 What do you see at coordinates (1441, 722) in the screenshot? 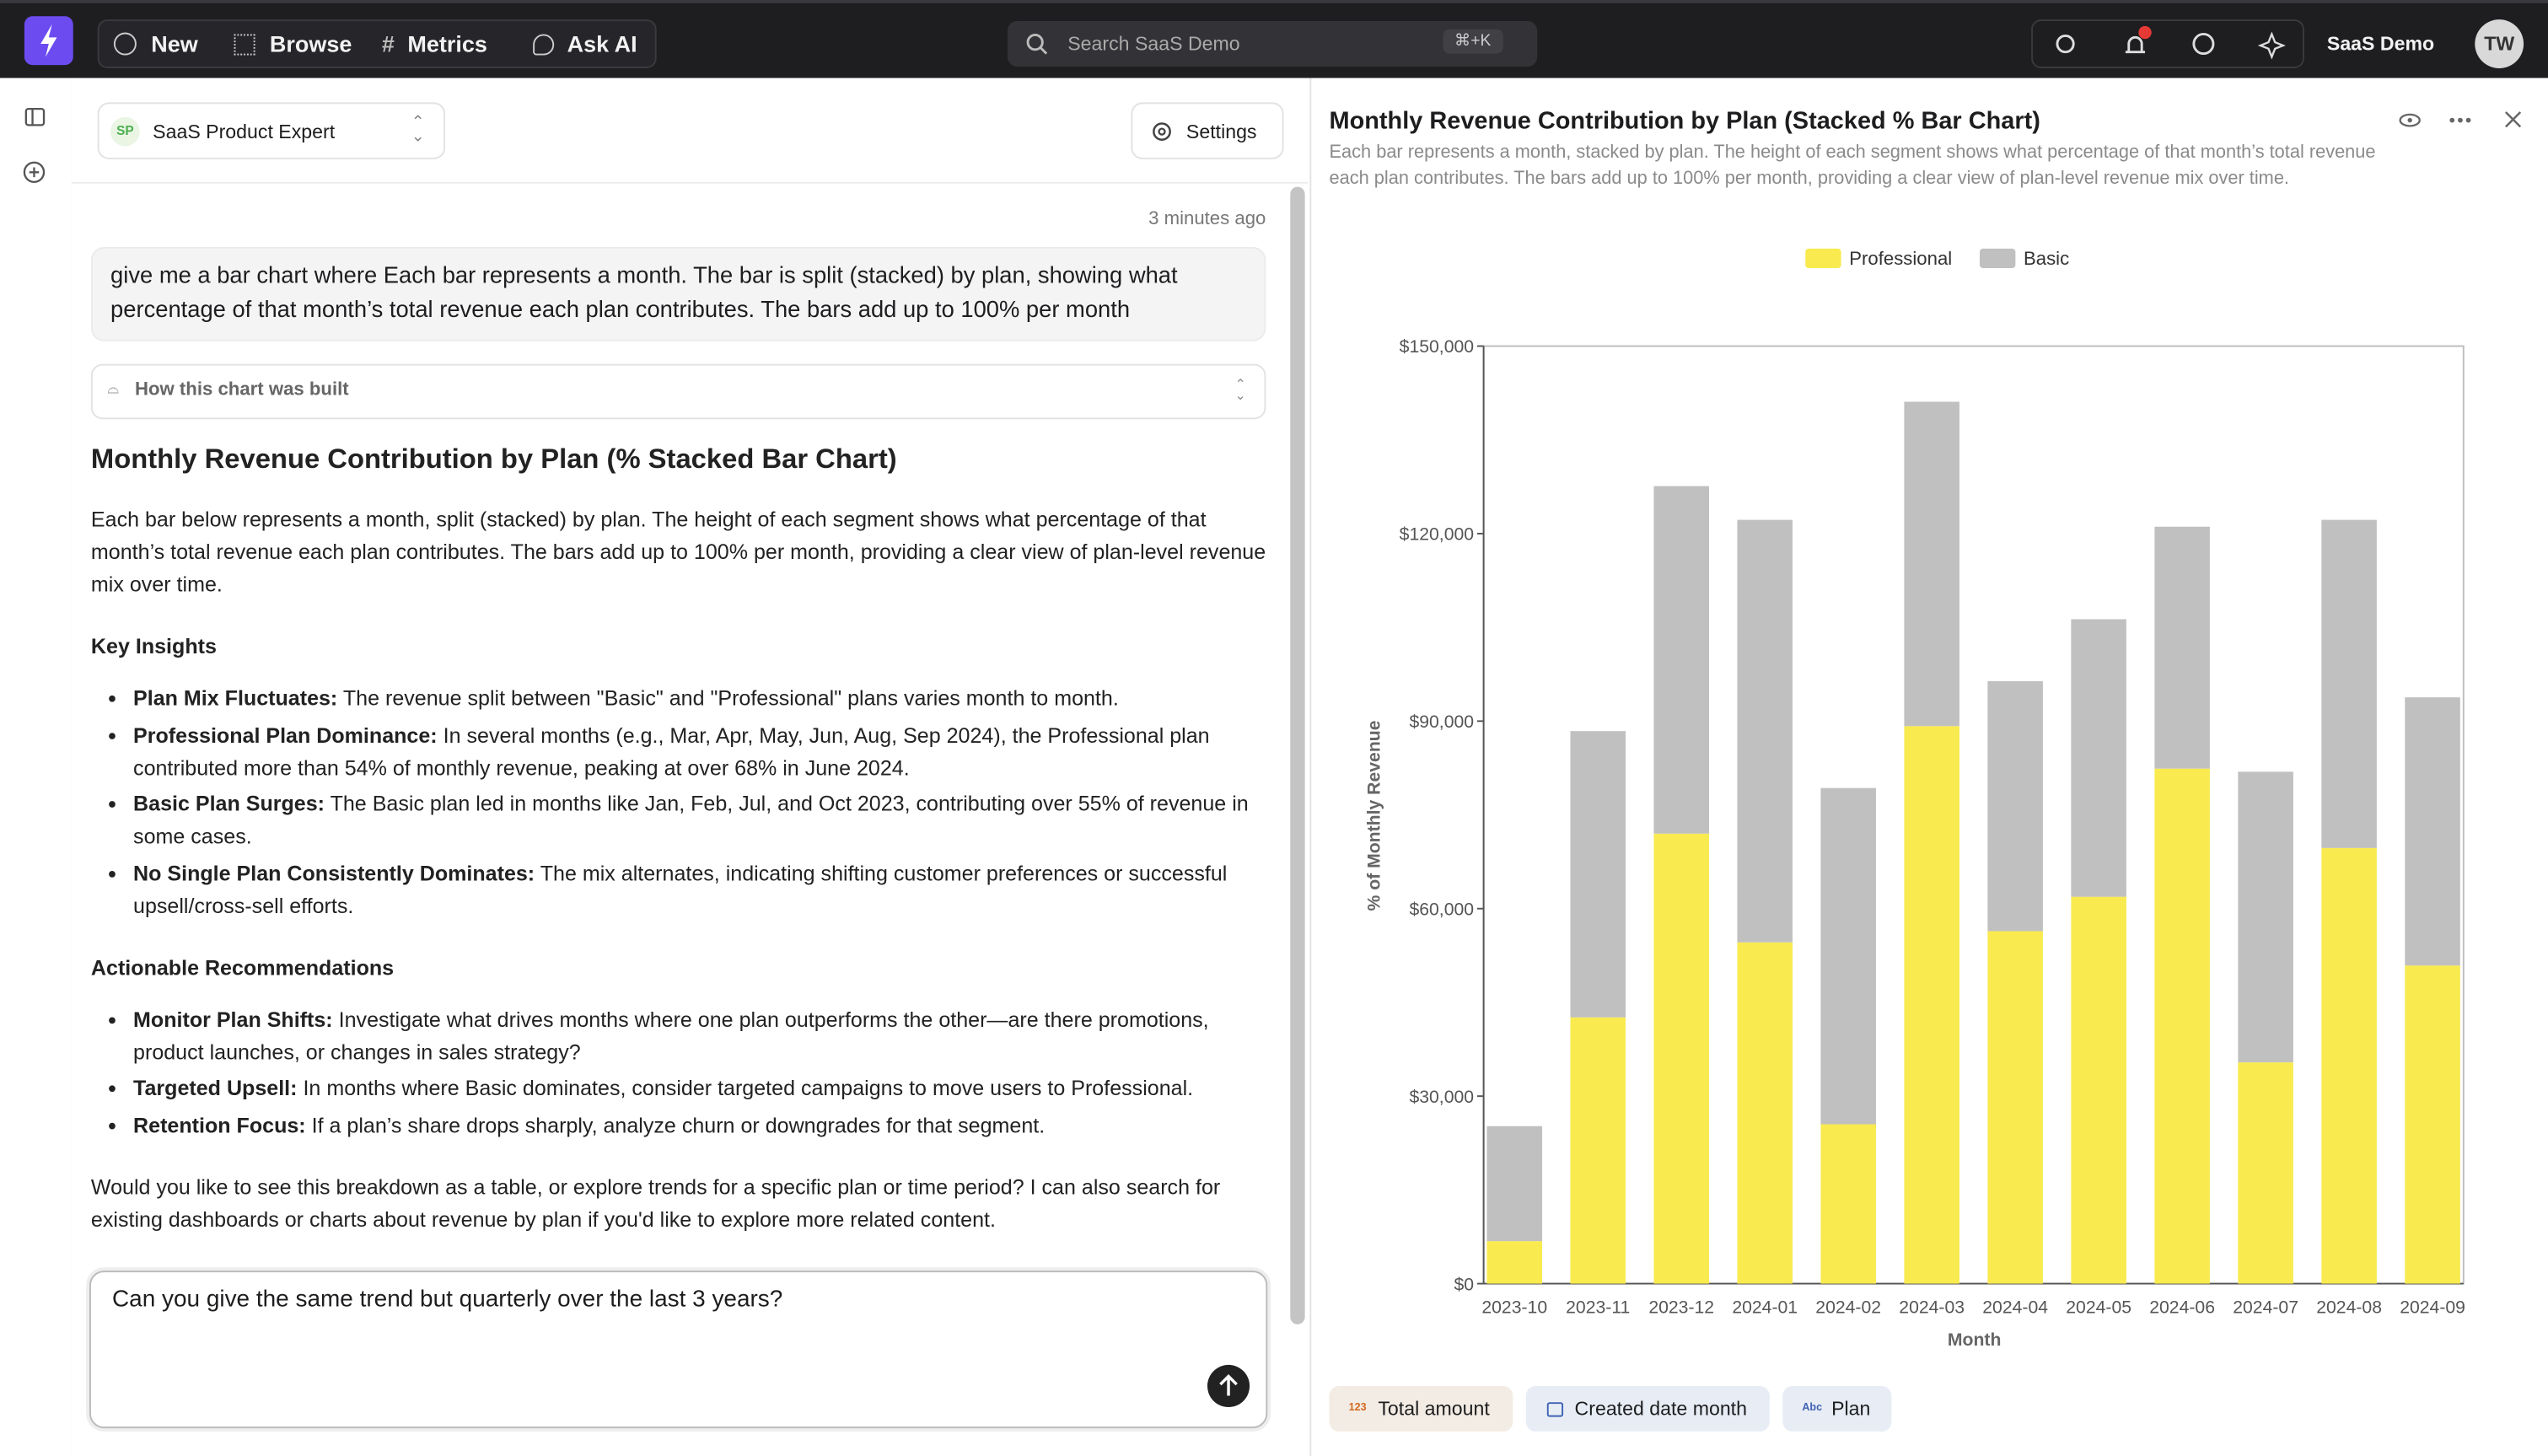
I see `y-tick-label: $90,000` at bounding box center [1441, 722].